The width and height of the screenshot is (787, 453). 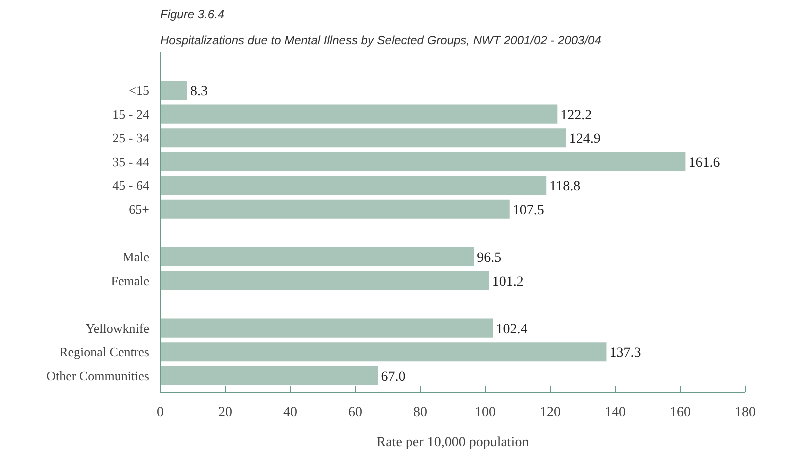 What do you see at coordinates (131, 138) in the screenshot?
I see `y-tick-label: 25 - 34` at bounding box center [131, 138].